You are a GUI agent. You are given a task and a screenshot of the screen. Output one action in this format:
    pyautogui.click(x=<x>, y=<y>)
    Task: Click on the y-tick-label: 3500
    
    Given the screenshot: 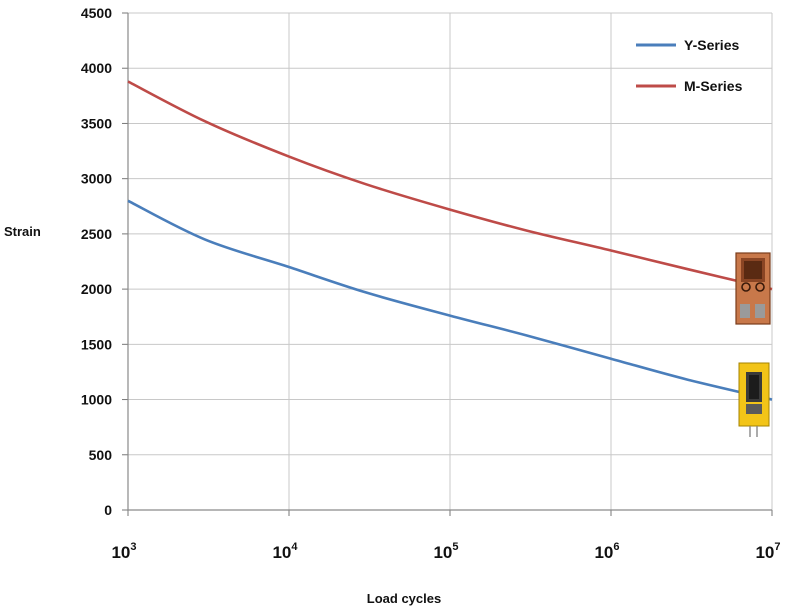 What is the action you would take?
    pyautogui.click(x=96, y=123)
    